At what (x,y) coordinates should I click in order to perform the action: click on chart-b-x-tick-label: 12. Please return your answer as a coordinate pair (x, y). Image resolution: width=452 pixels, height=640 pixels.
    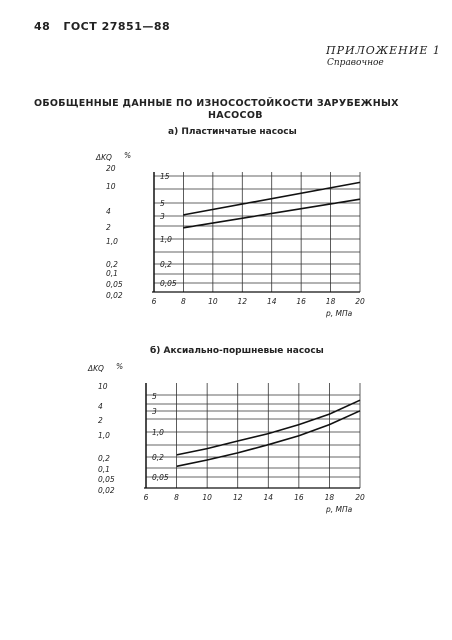
    Looking at the image, I should click on (238, 497).